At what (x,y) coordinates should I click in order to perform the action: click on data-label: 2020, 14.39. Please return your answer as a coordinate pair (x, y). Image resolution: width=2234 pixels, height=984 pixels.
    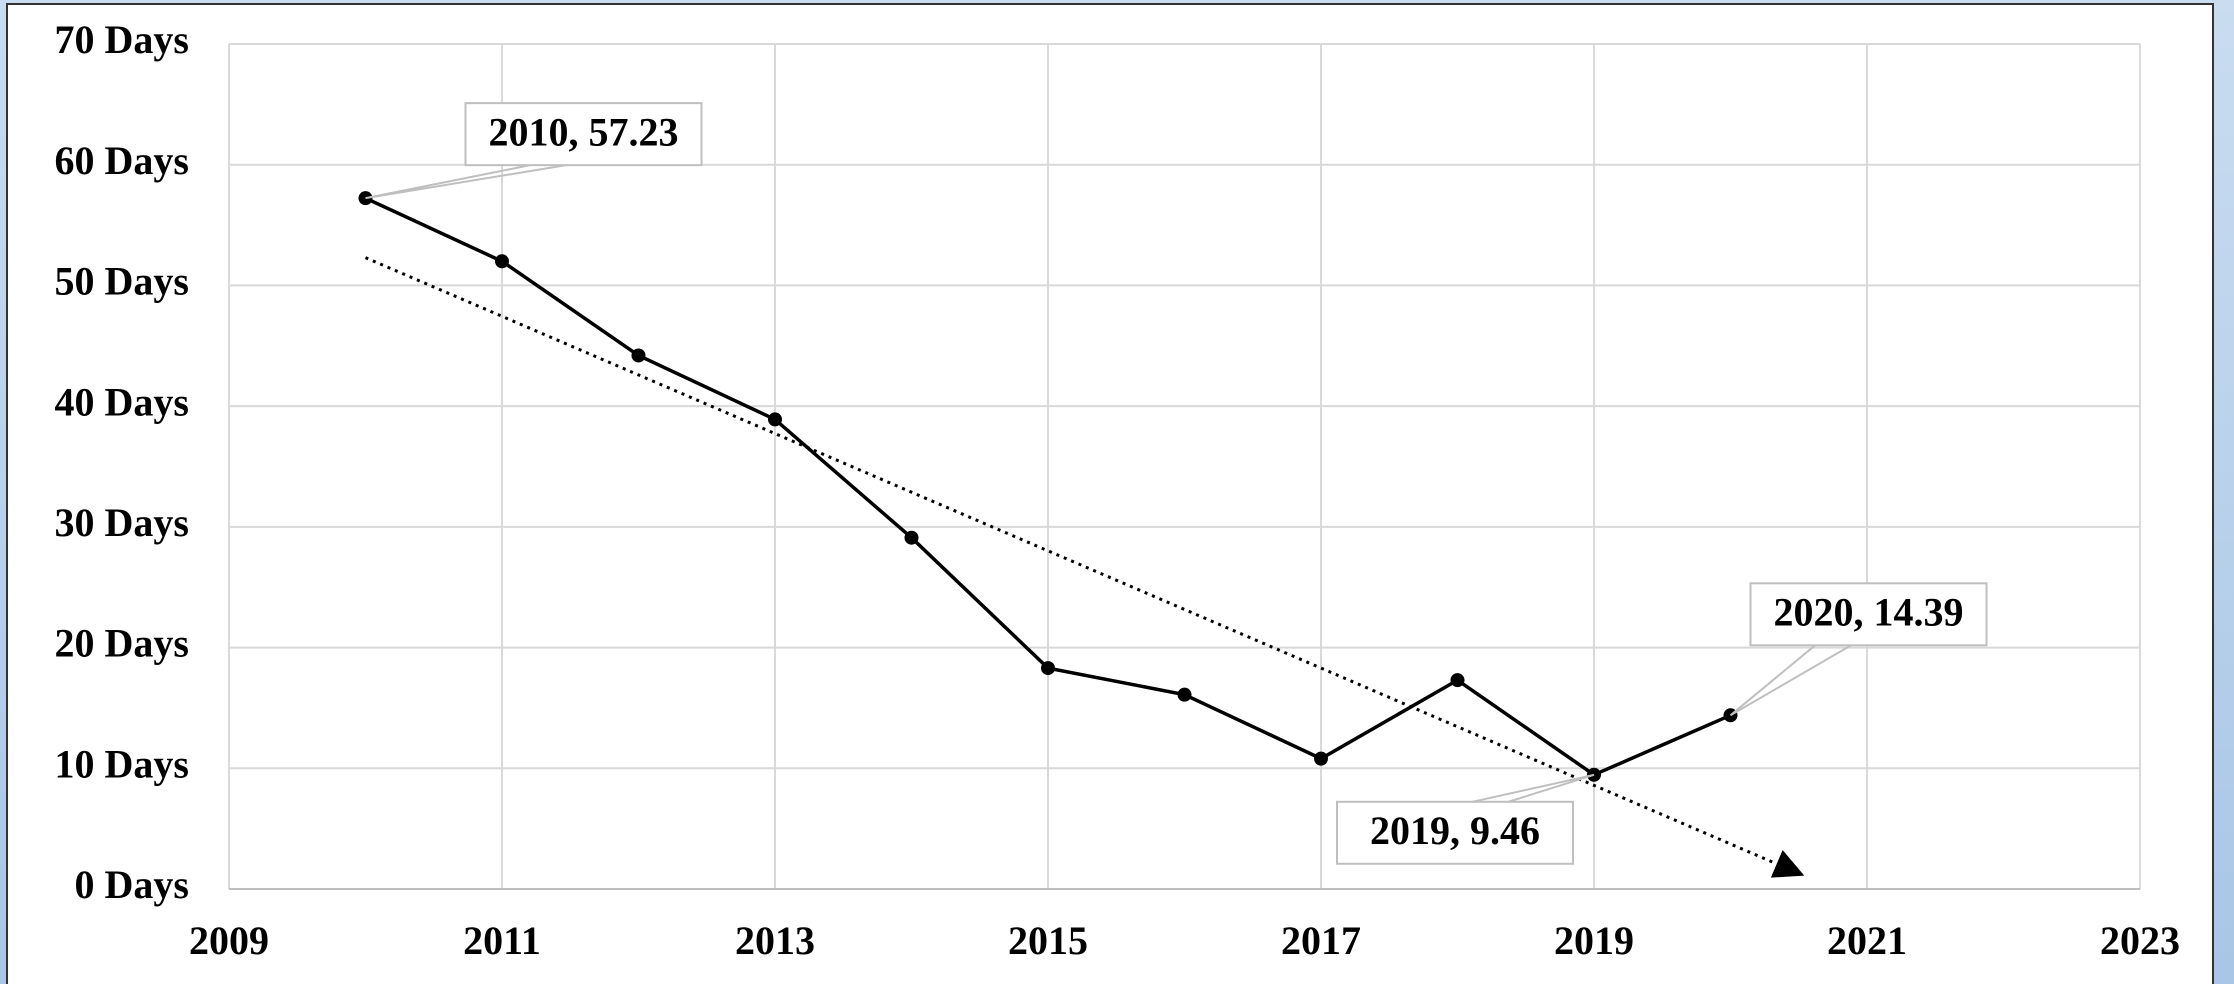
    Looking at the image, I should click on (1869, 611).